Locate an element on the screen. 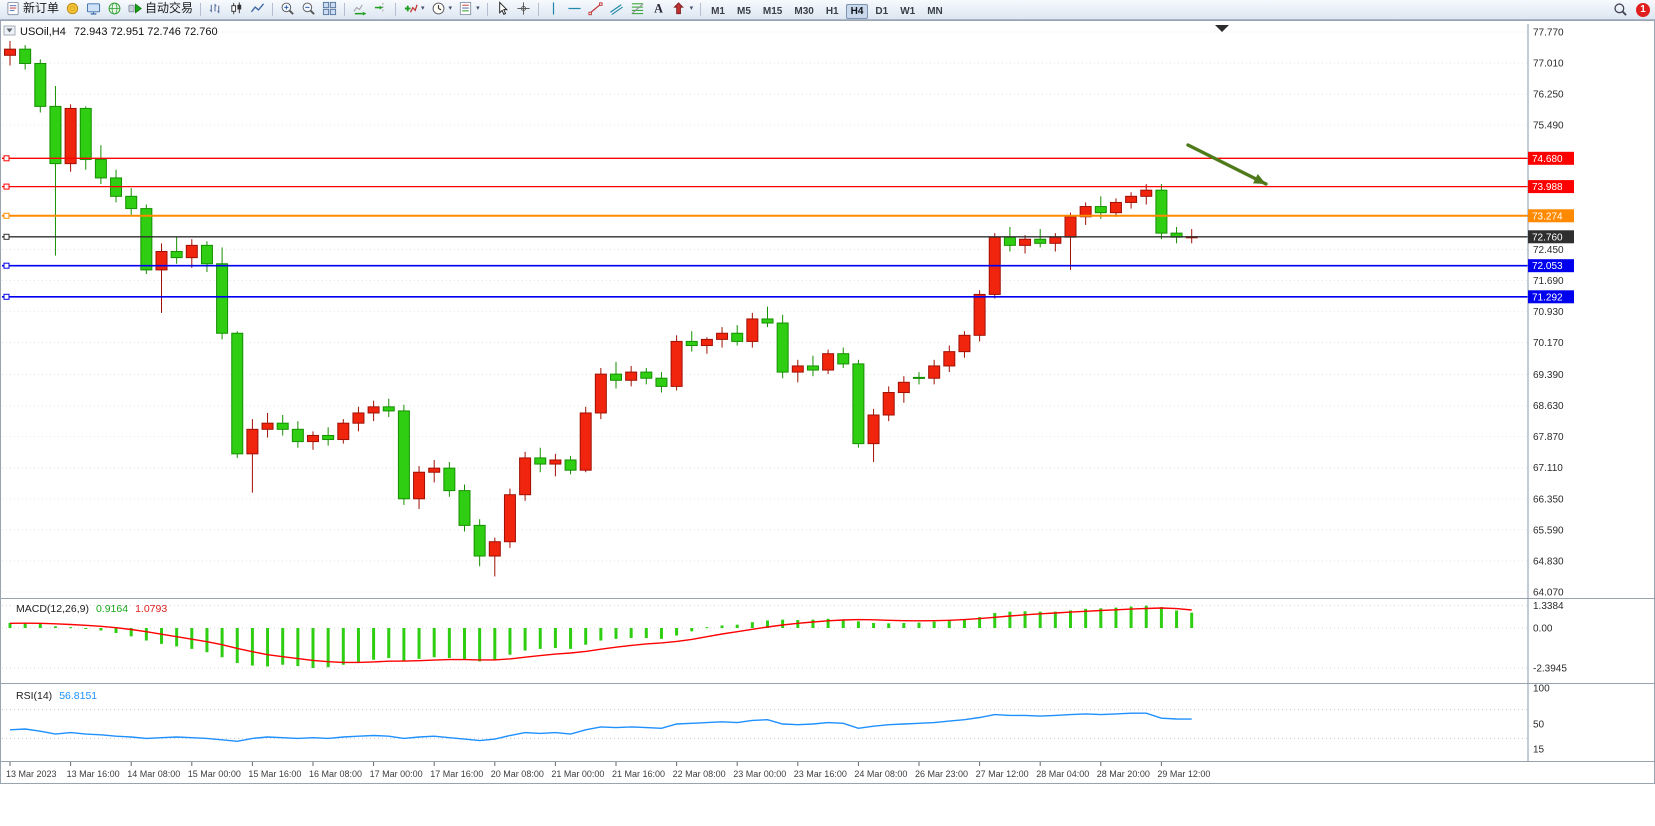 Image resolution: width=1655 pixels, height=826 pixels. text-tool-button: A is located at coordinates (658, 9).